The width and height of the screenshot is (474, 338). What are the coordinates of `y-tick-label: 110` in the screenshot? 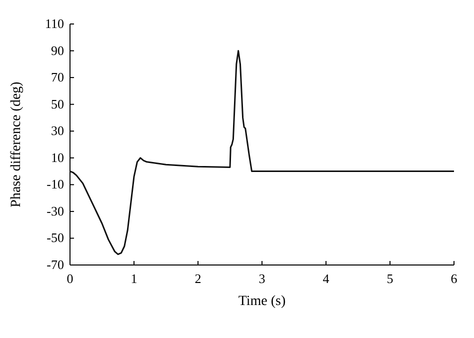 It's located at (54, 23).